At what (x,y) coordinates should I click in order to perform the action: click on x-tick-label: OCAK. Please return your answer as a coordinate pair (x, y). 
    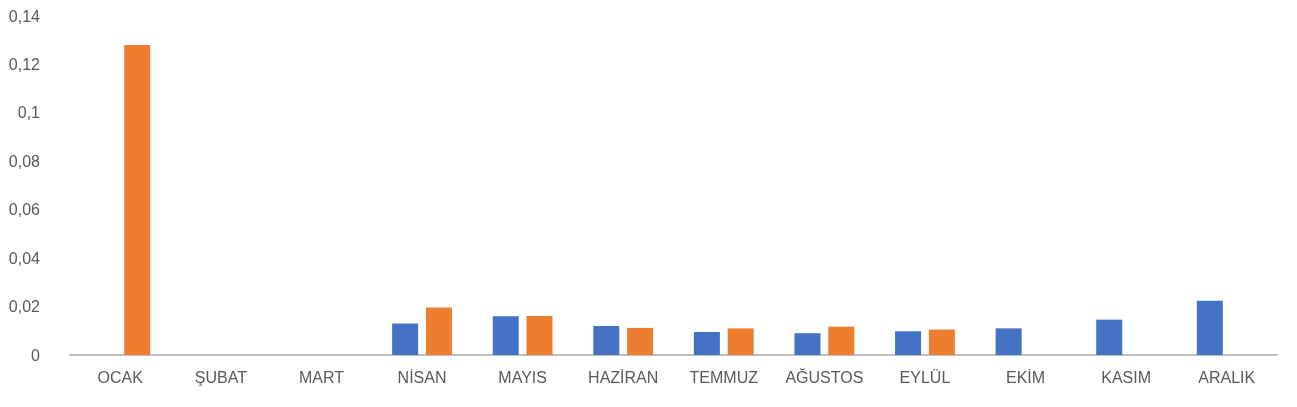
    Looking at the image, I should click on (120, 377).